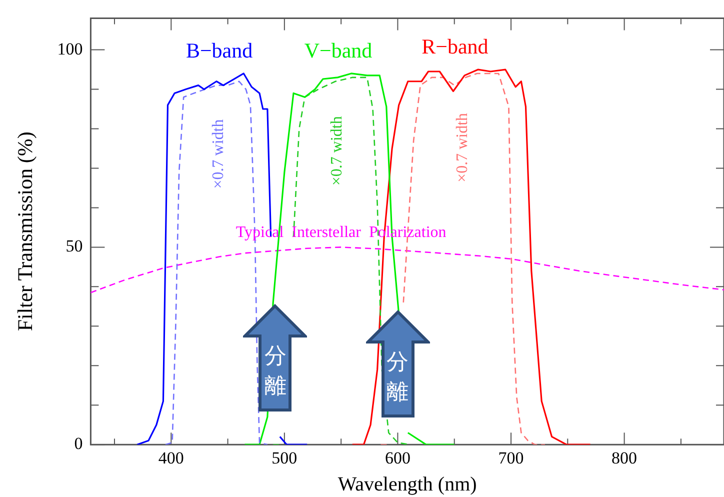 The image size is (724, 497). What do you see at coordinates (70, 48) in the screenshot?
I see `y-tick-label: 100` at bounding box center [70, 48].